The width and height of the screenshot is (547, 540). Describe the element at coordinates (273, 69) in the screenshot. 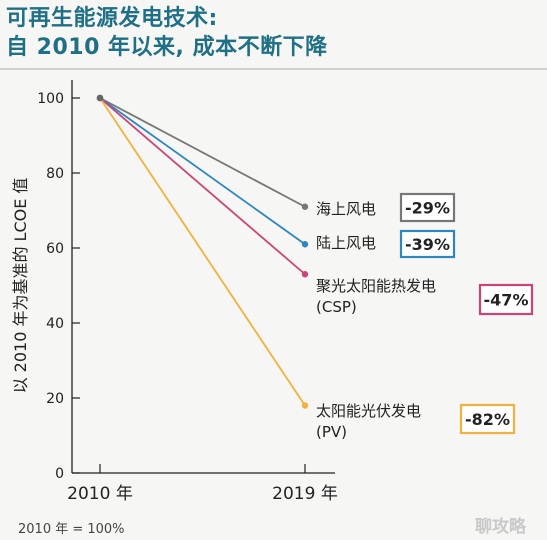

I see `title-divider` at that location.